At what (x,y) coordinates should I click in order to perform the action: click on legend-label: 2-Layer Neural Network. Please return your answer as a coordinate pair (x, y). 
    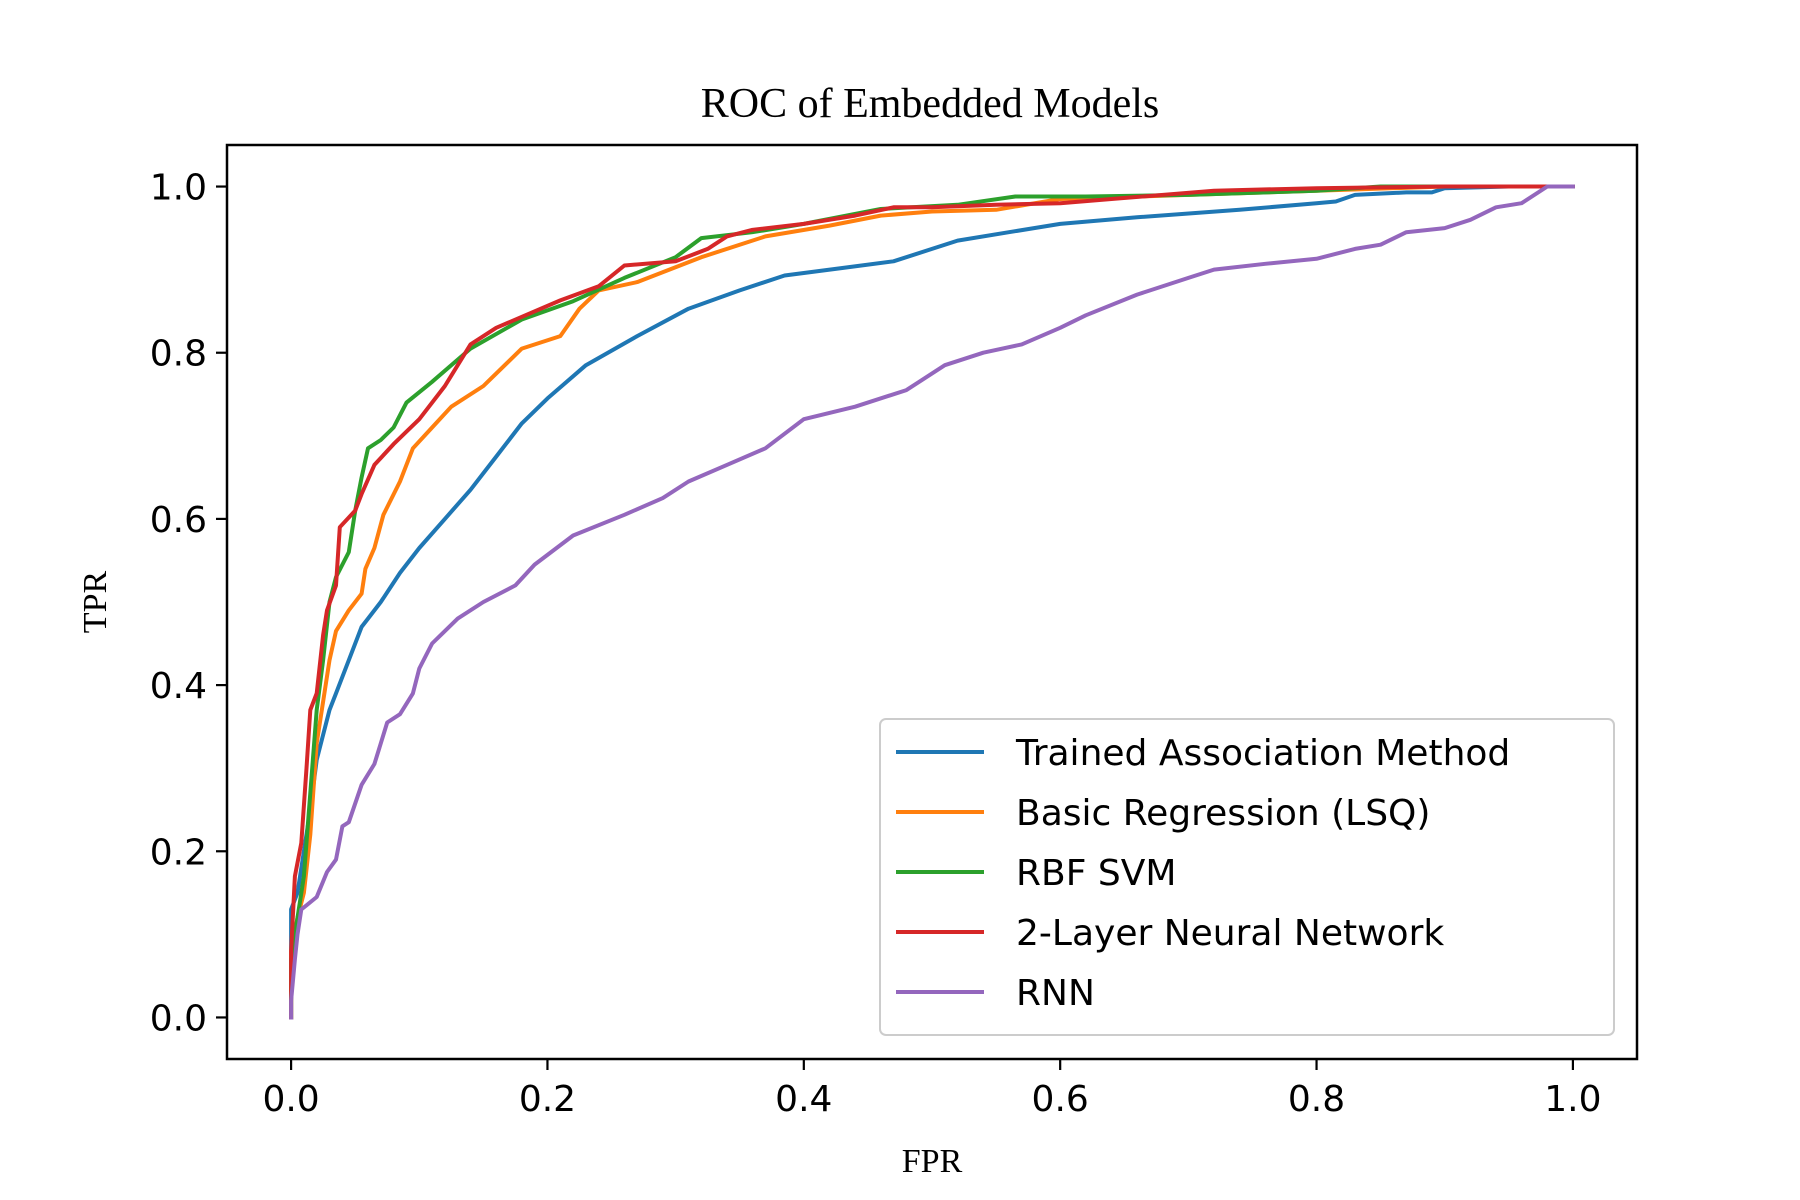
    Looking at the image, I should click on (1230, 933).